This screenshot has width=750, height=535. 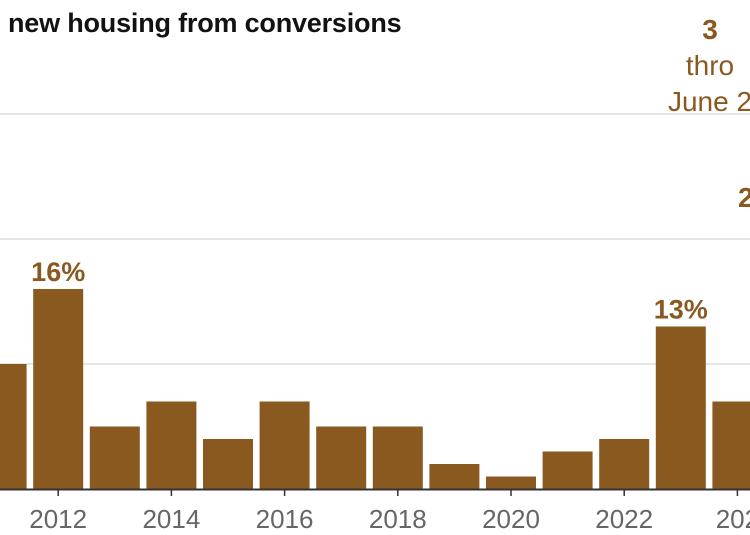 What do you see at coordinates (511, 482) in the screenshot?
I see `bar-2020` at bounding box center [511, 482].